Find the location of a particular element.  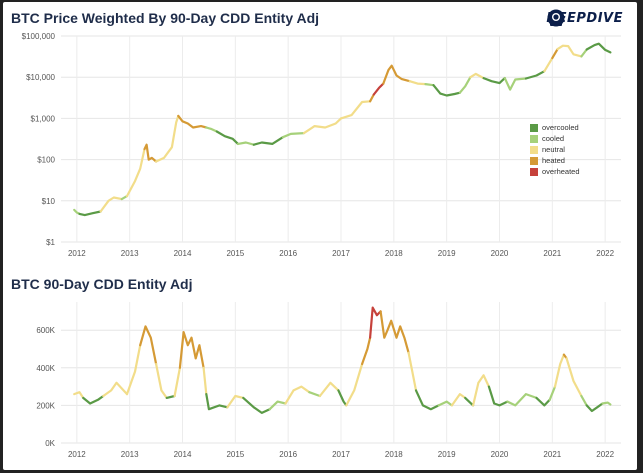

legend-label-overcooled: overcooled is located at coordinates (560, 127).